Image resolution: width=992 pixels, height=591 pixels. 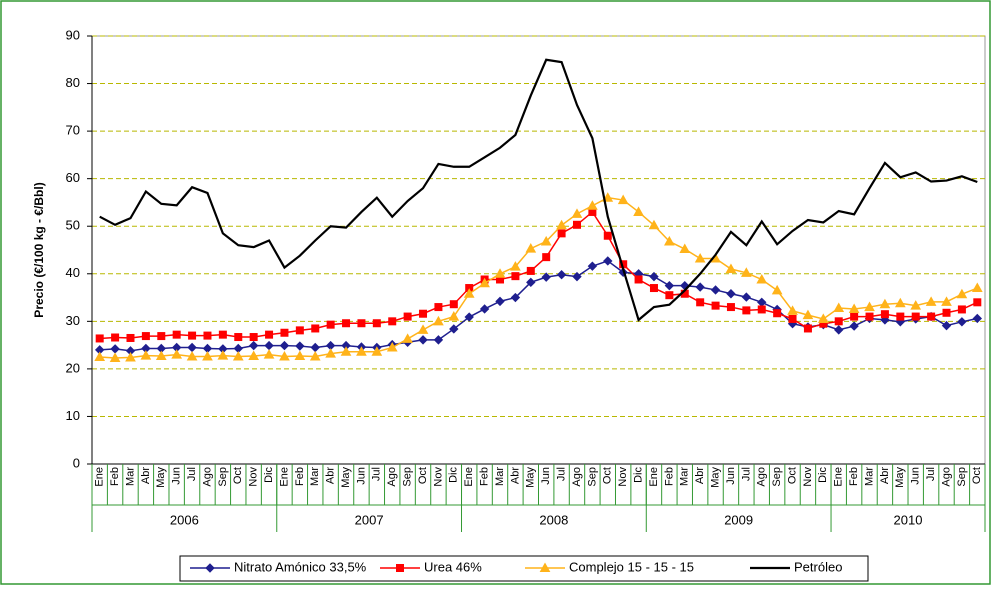 What do you see at coordinates (73, 272) in the screenshot?
I see `y-tick-label: 40` at bounding box center [73, 272].